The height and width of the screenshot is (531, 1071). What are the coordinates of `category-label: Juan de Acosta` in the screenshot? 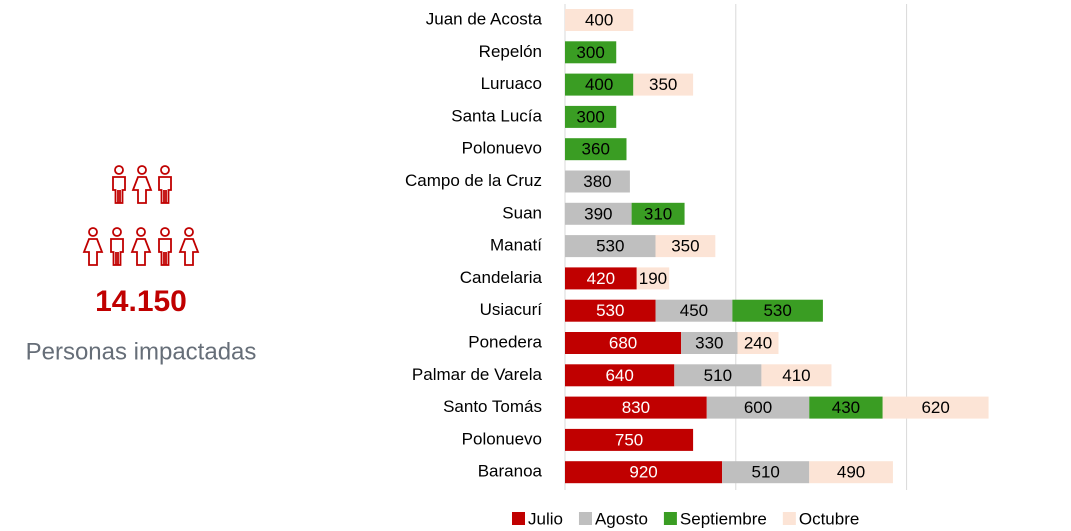 It's located at (484, 18).